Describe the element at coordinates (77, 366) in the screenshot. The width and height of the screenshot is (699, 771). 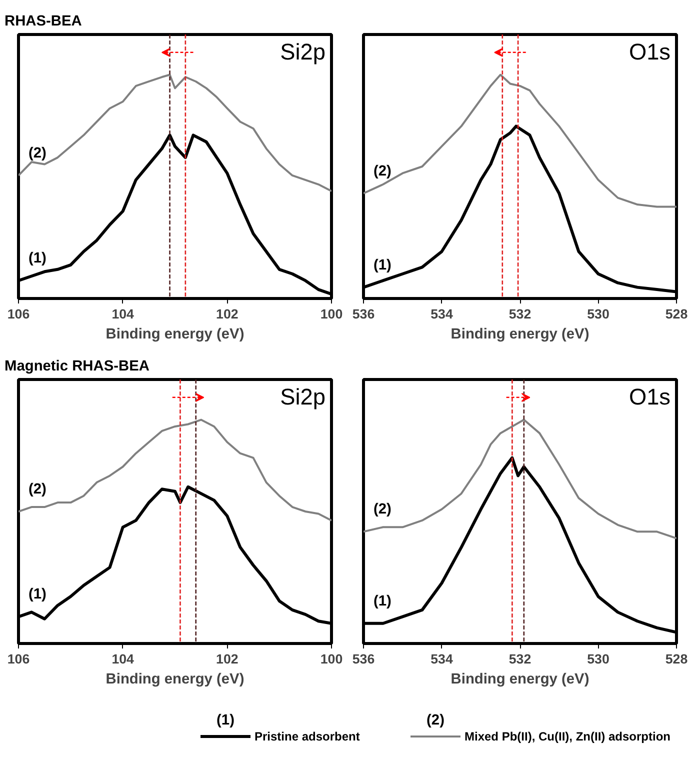
I see `chart-title: Magnetic RHAS-BEA` at that location.